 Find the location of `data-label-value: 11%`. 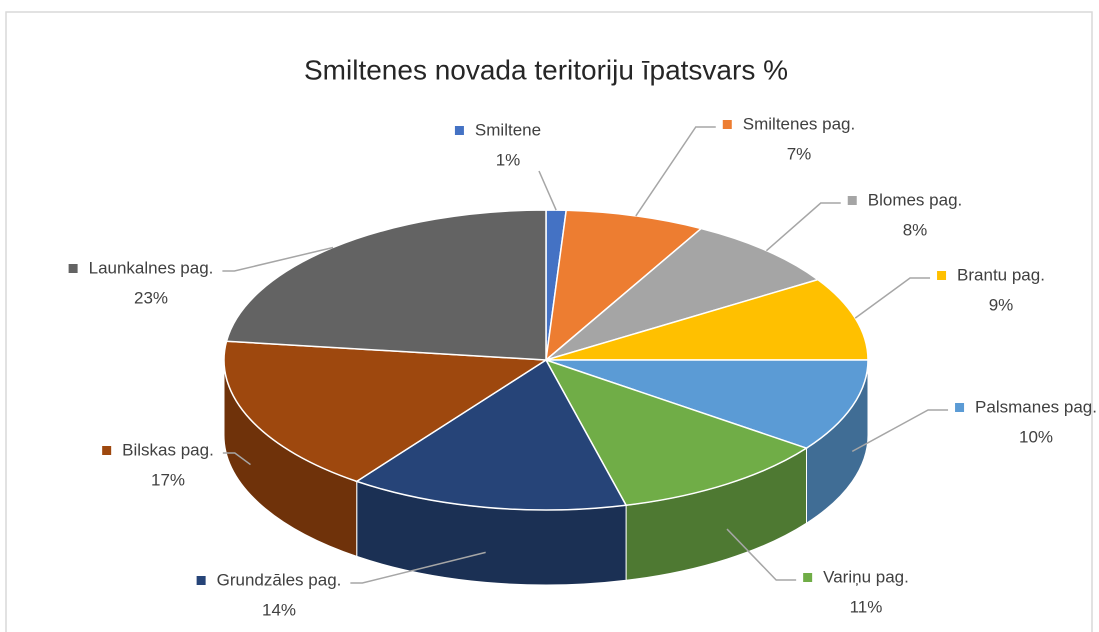

data-label-value: 11% is located at coordinates (866, 606).